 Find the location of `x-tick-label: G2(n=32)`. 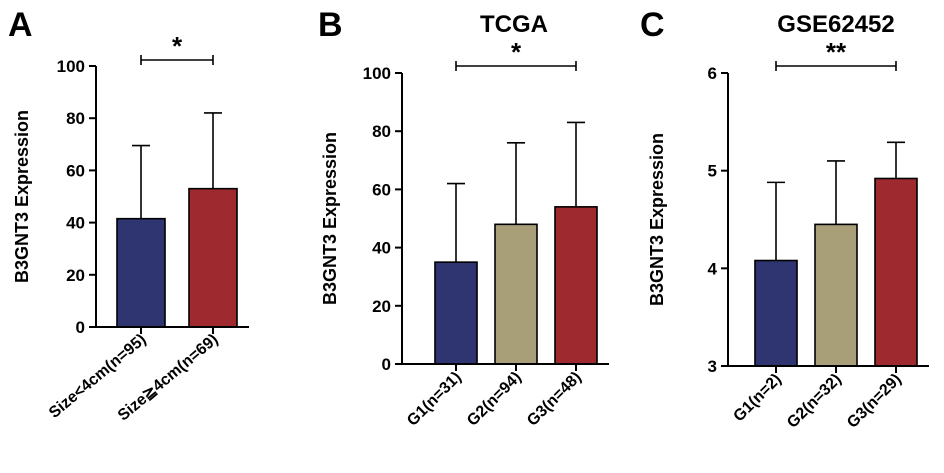

x-tick-label: G2(n=32) is located at coordinates (814, 401).